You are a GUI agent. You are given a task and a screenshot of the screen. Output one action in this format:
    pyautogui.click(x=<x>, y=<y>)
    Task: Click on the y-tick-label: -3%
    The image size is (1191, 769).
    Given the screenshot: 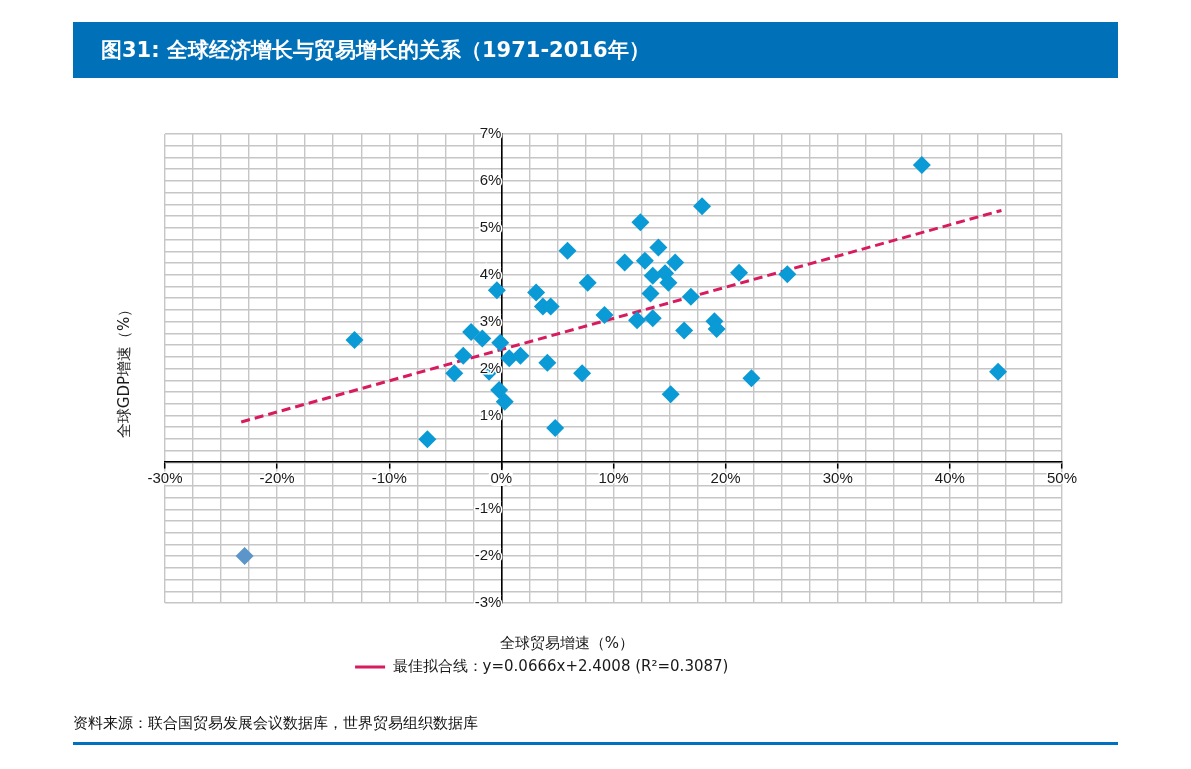 What is the action you would take?
    pyautogui.click(x=488, y=602)
    